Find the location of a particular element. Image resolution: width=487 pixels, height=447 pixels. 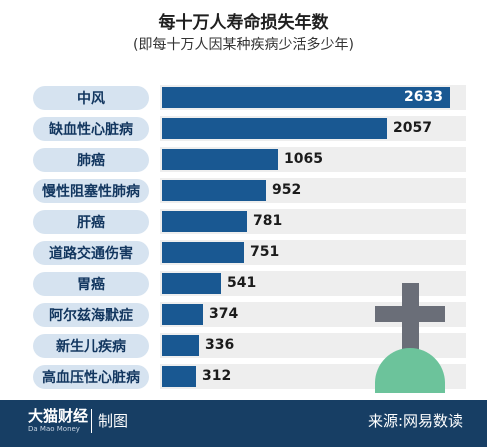

category-label: 道路交通伤害 is located at coordinates (91, 253).